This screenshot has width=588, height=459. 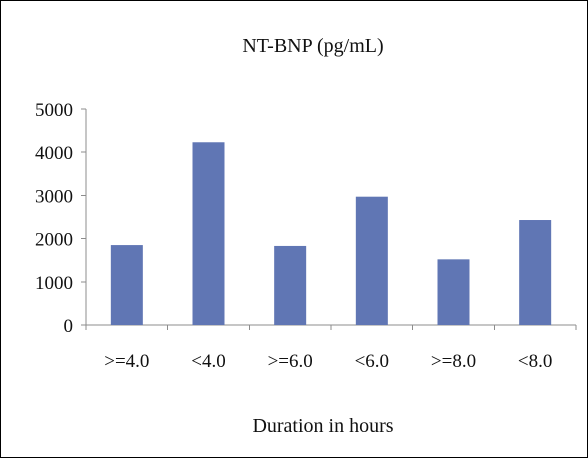 What do you see at coordinates (54, 196) in the screenshot?
I see `y-tick-label: 3000` at bounding box center [54, 196].